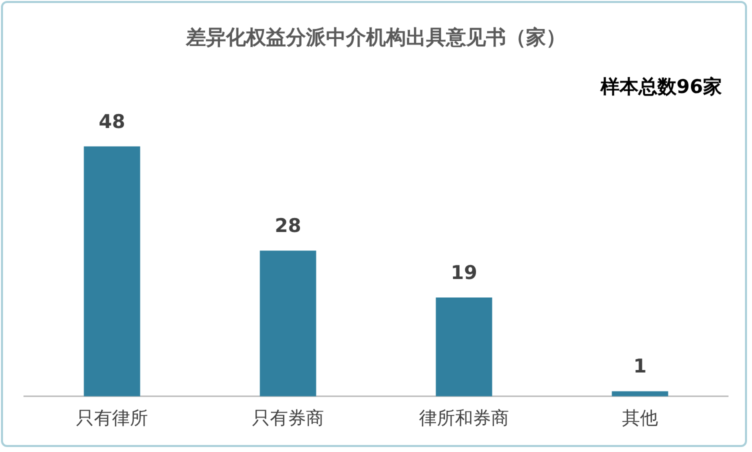 The height and width of the screenshot is (452, 752). I want to click on x-tick-label: 只有律所, so click(112, 418).